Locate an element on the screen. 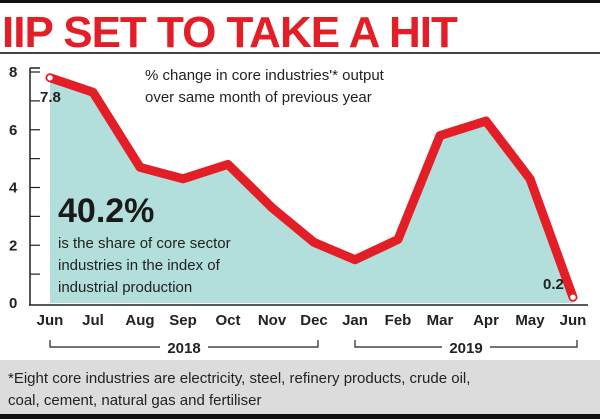 The width and height of the screenshot is (600, 419). callout-line-2: industries in the index of is located at coordinates (139, 265).